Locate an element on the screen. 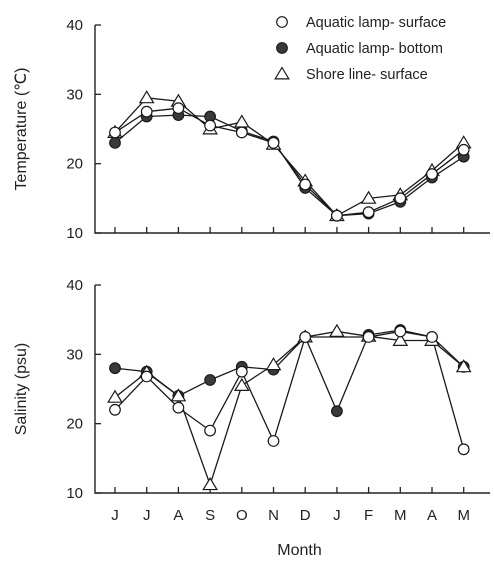 This screenshot has height=561, width=494. x-tick-label: F is located at coordinates (368, 515).